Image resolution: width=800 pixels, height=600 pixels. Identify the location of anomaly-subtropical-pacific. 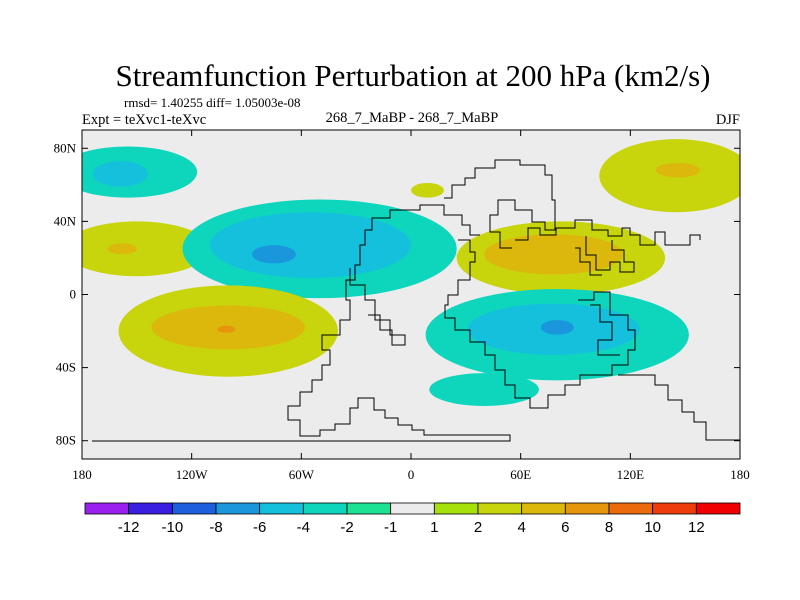
(146, 249).